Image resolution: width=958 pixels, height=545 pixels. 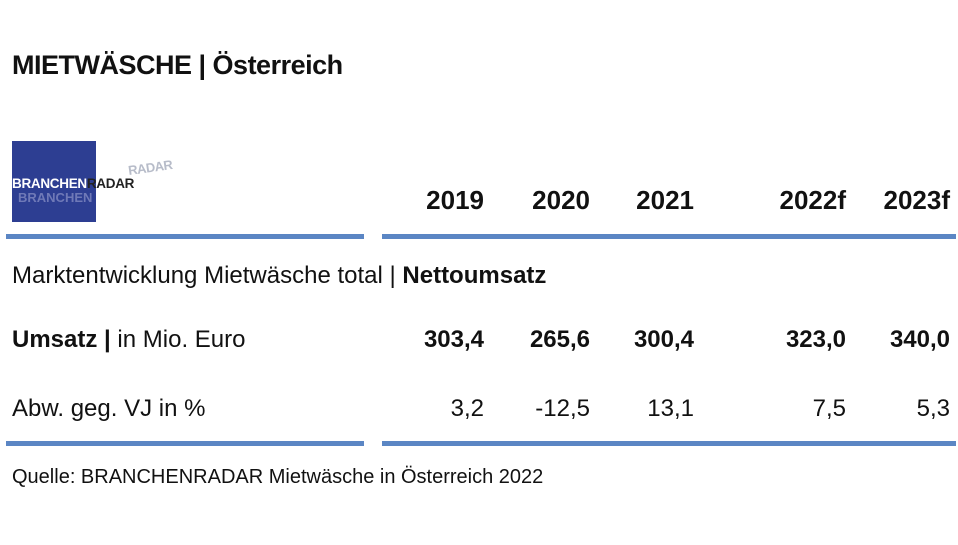 I want to click on subtitle-normal: Marktentwicklung Mietwäsche total |, so click(x=207, y=275).